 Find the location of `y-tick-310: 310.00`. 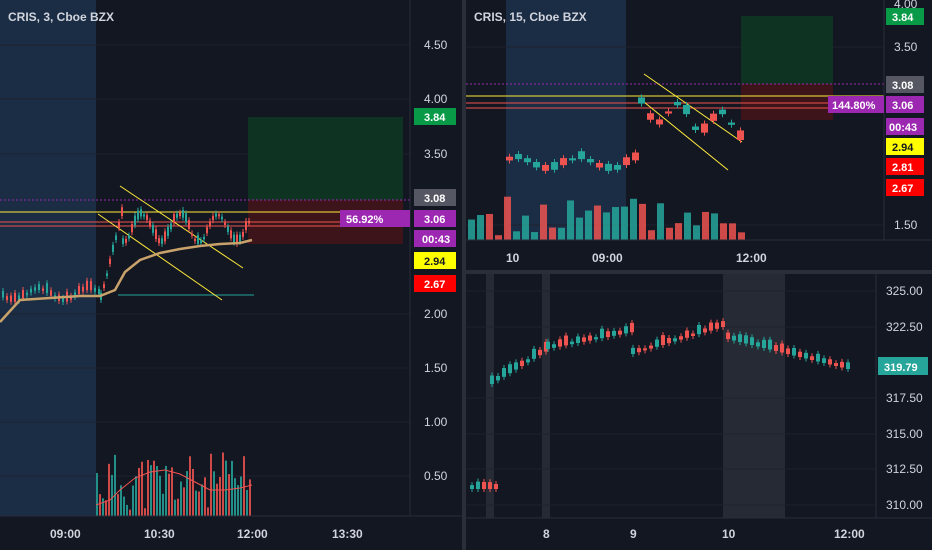

y-tick-310: 310.00 is located at coordinates (904, 505).